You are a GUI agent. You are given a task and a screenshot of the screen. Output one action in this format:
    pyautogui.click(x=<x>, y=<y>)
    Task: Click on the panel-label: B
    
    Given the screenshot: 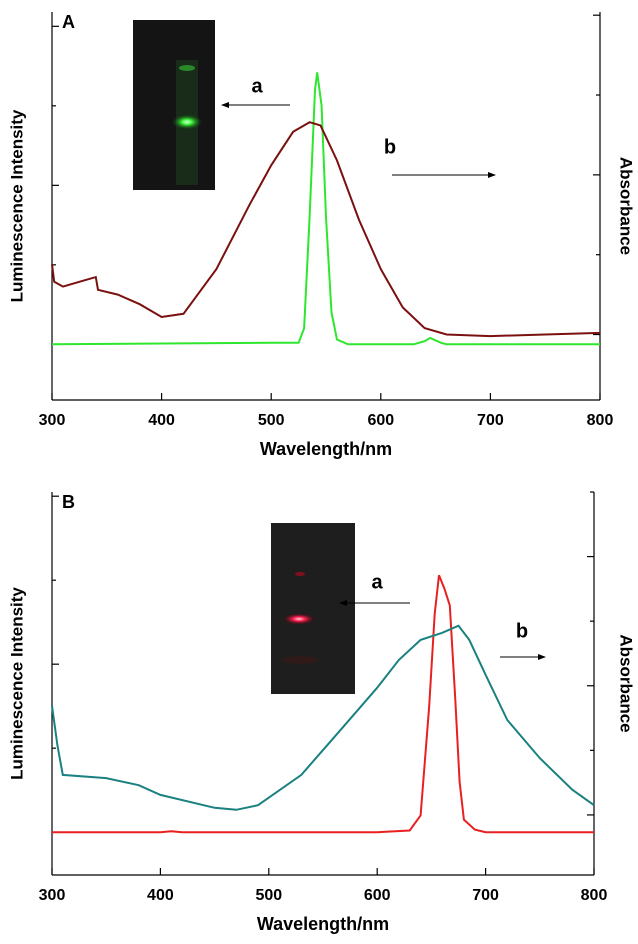 What is the action you would take?
    pyautogui.click(x=68, y=502)
    